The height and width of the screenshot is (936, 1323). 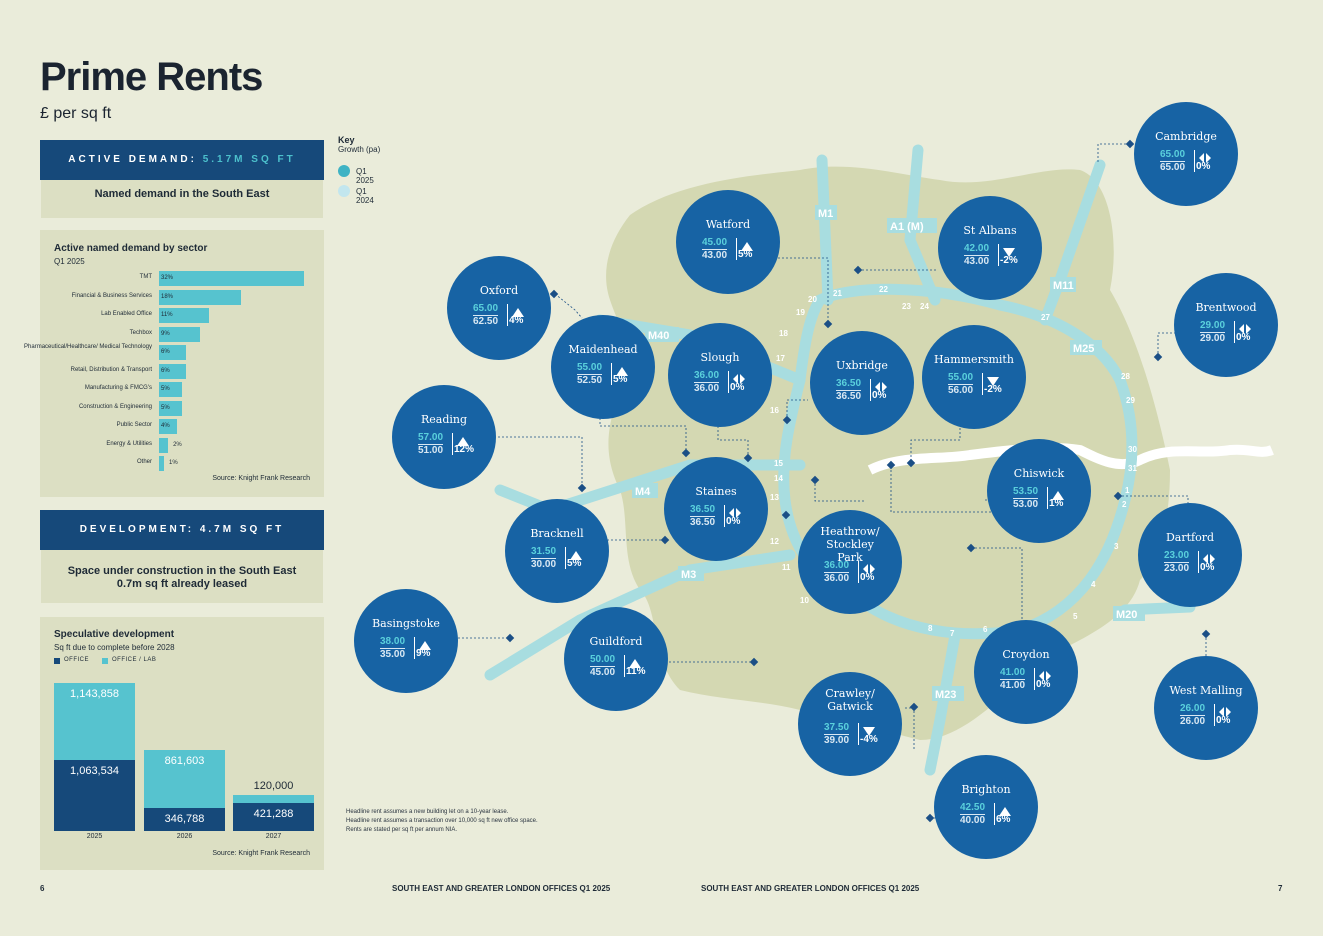 What do you see at coordinates (184, 760) in the screenshot?
I see `spec-value-lab: 861,603` at bounding box center [184, 760].